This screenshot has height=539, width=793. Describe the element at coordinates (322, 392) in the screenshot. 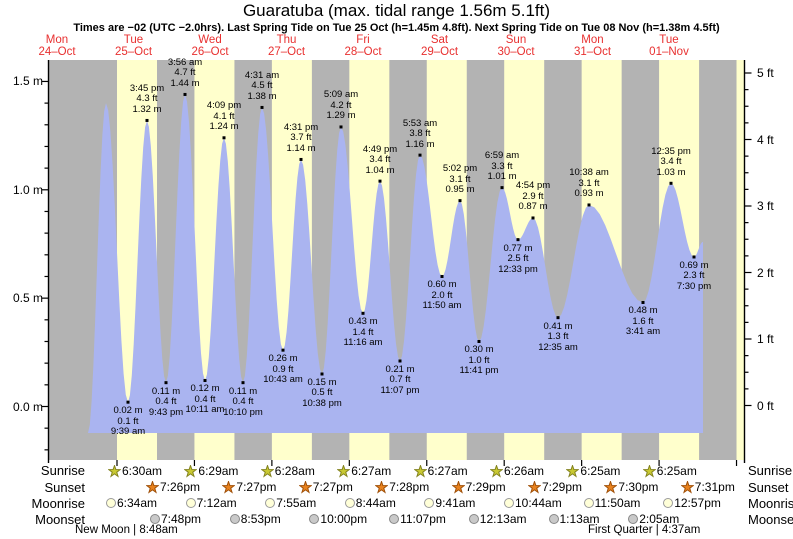

I see `low-tide-annotation: 0.15 m 0.5 ft 10:38 pm` at that location.